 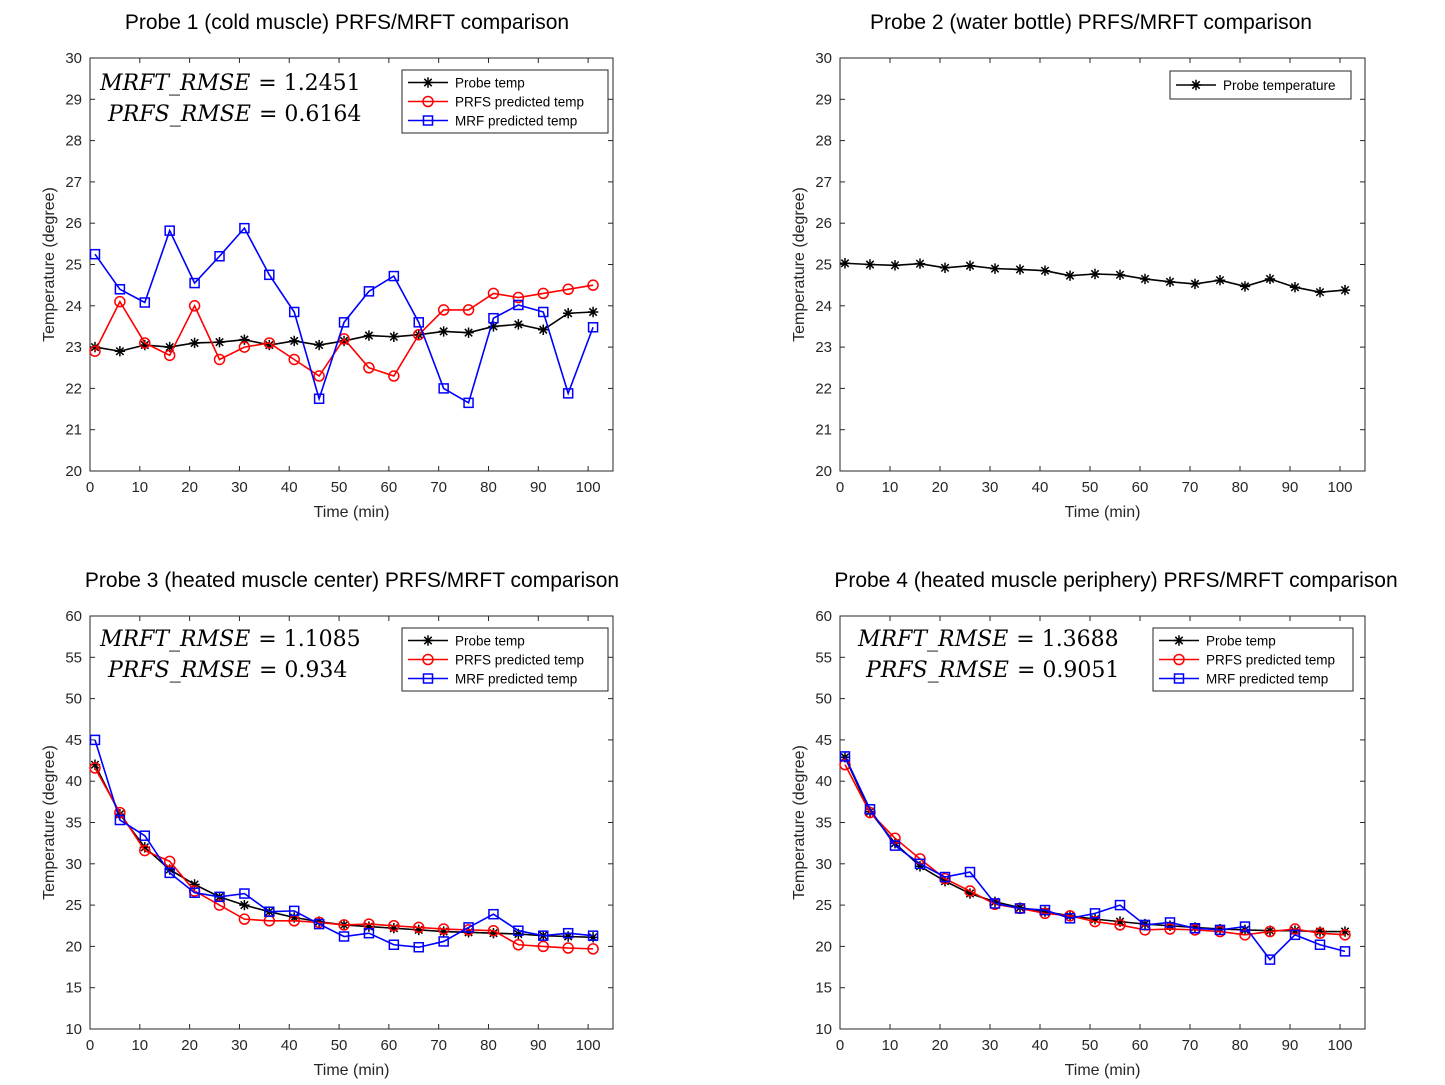 What do you see at coordinates (505, 101) in the screenshot?
I see `legend-box` at bounding box center [505, 101].